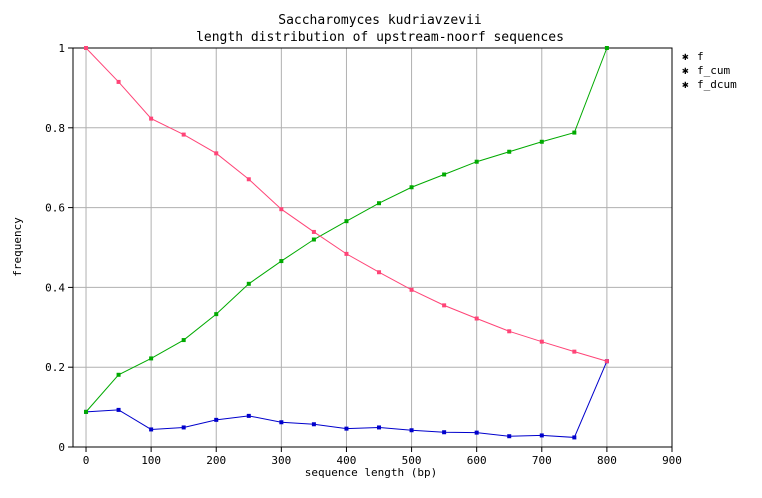  Describe the element at coordinates (61, 447) in the screenshot. I see `y-tick-label: 0` at that location.